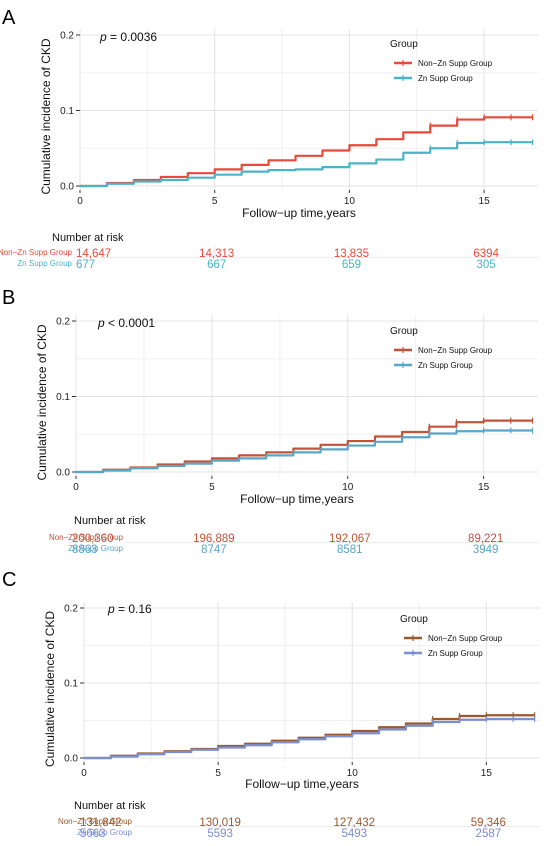 The image size is (550, 846). Describe the element at coordinates (220, 834) in the screenshot. I see `risk-value: 5593` at that location.